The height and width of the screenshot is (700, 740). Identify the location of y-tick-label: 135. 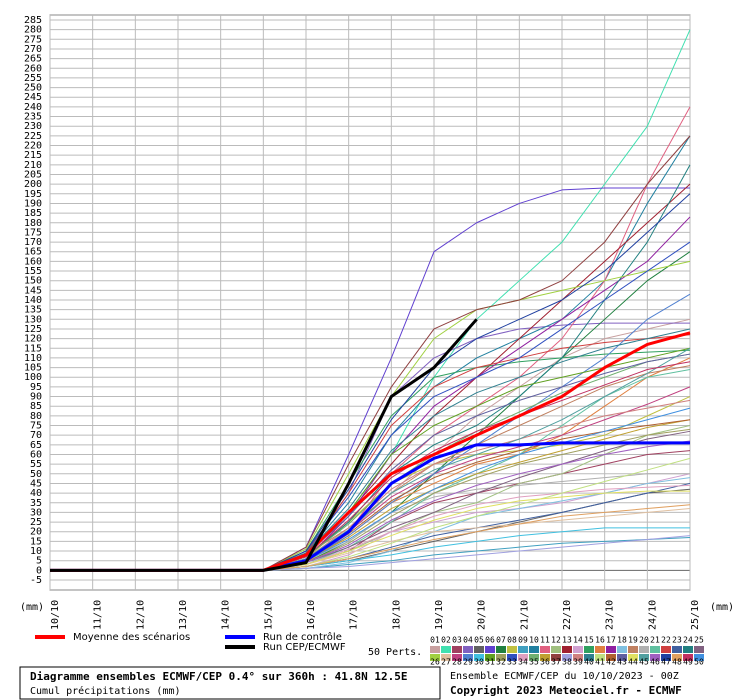
(33, 310).